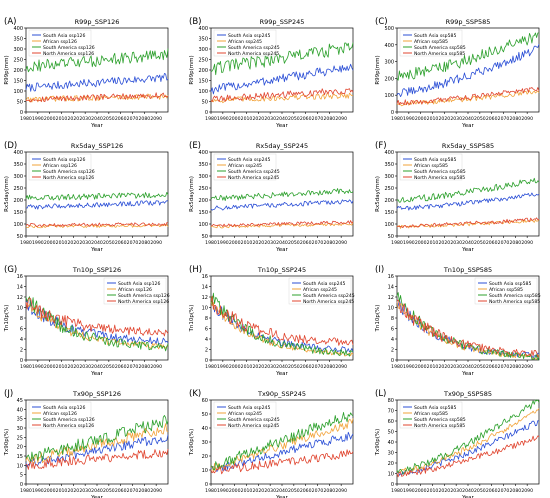 The height and width of the screenshot is (498, 550). What do you see at coordinates (205, 415) in the screenshot?
I see `y-tick-label: 50` at bounding box center [205, 415].